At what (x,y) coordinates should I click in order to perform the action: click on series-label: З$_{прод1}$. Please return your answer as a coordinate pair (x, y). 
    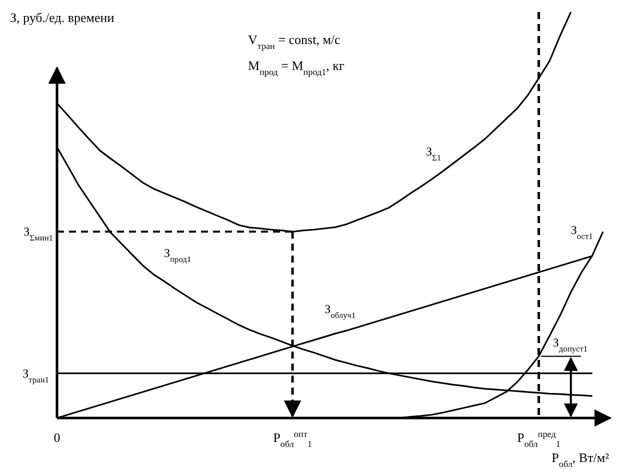
    Looking at the image, I should click on (178, 255).